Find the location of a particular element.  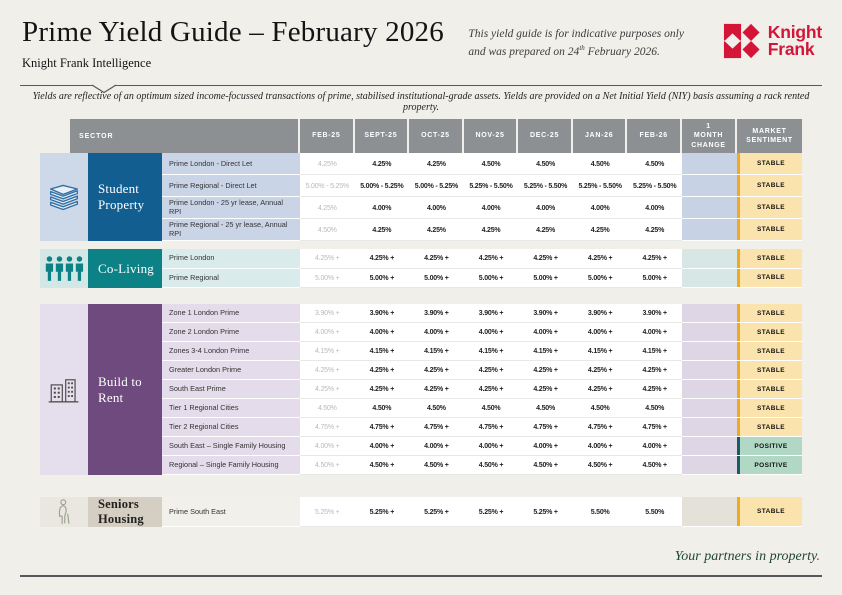

sentiment-badge: POSITIVE is located at coordinates (769, 465).